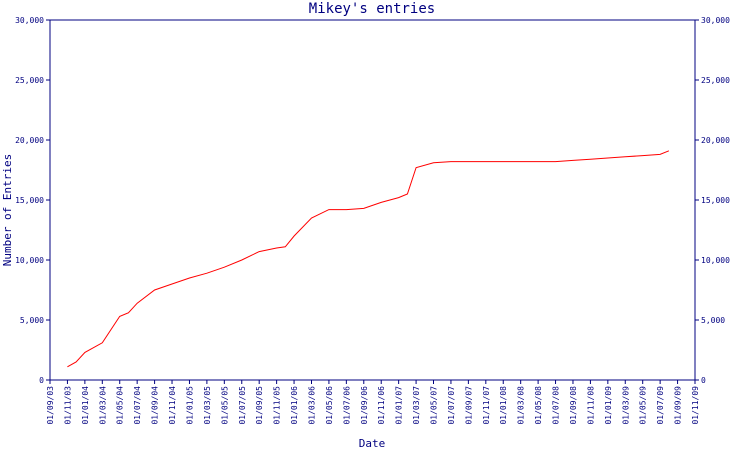 Image resolution: width=750 pixels, height=450 pixels. I want to click on y-tick-label: 10,000, so click(29, 260).